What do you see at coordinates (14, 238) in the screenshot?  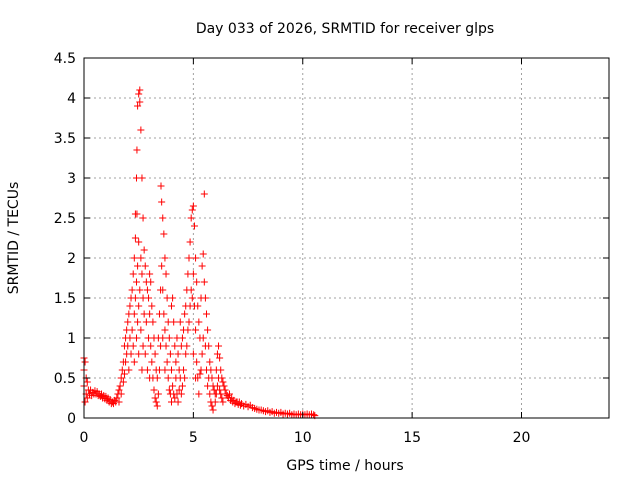 I see `y-axis-label: SRMTID / TECUs` at bounding box center [14, 238].